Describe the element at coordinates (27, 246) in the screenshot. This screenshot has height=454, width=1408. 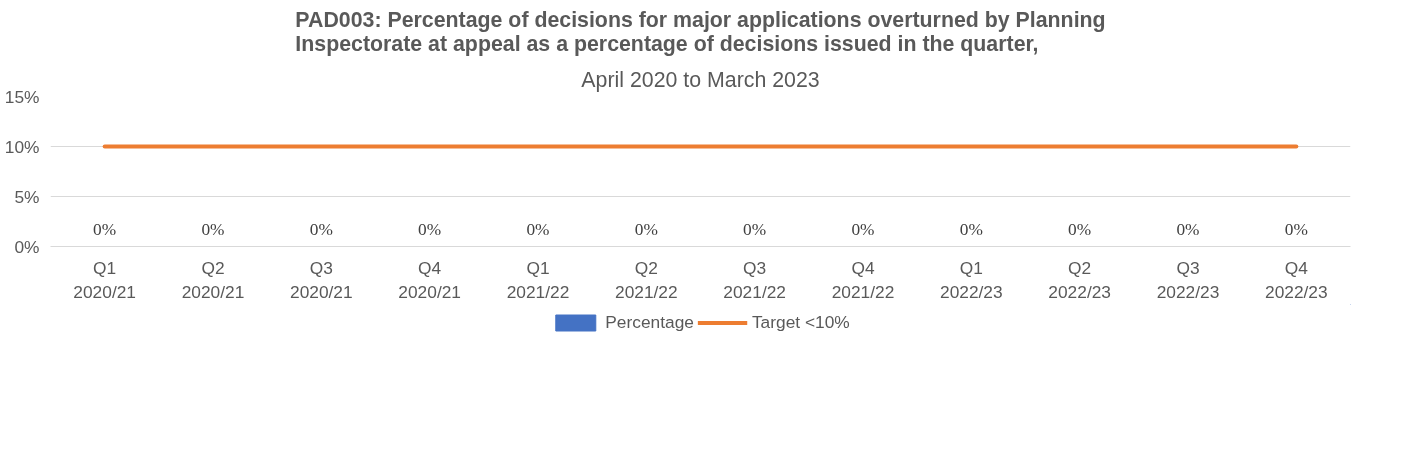
I see `y-tick-label: 0%` at that location.